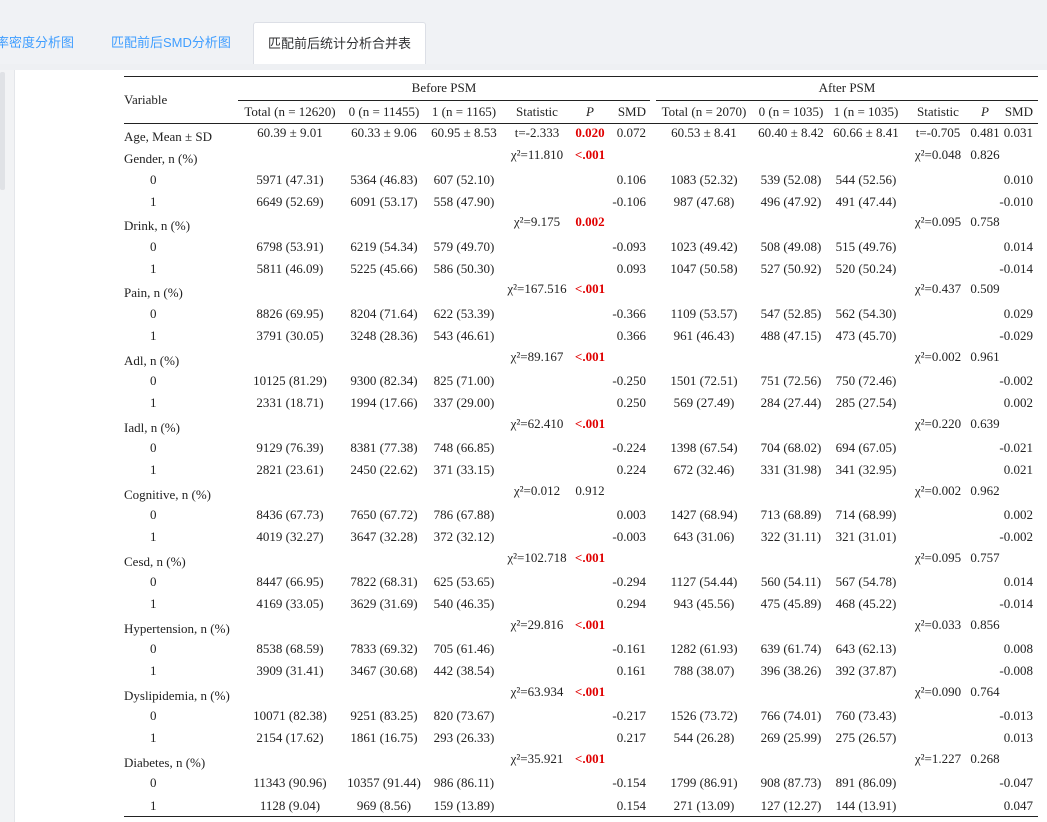 The image size is (1047, 822). Describe the element at coordinates (290, 537) in the screenshot. I see `cell-before-total: 4019 (32.27)` at that location.